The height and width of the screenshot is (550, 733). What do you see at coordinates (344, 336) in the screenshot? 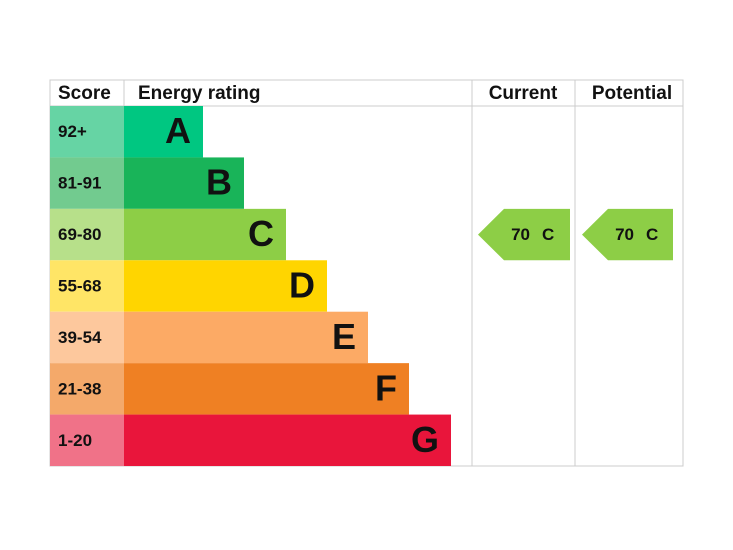
I see `band-letter: E` at bounding box center [344, 336].